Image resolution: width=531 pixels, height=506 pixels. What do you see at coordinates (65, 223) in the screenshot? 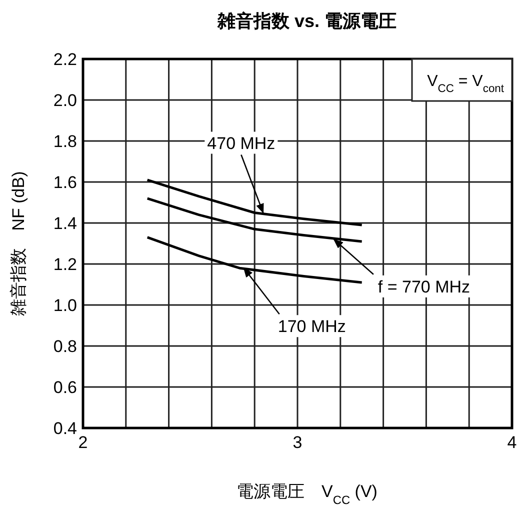
I see `y-tick-label: 1.4` at bounding box center [65, 223].